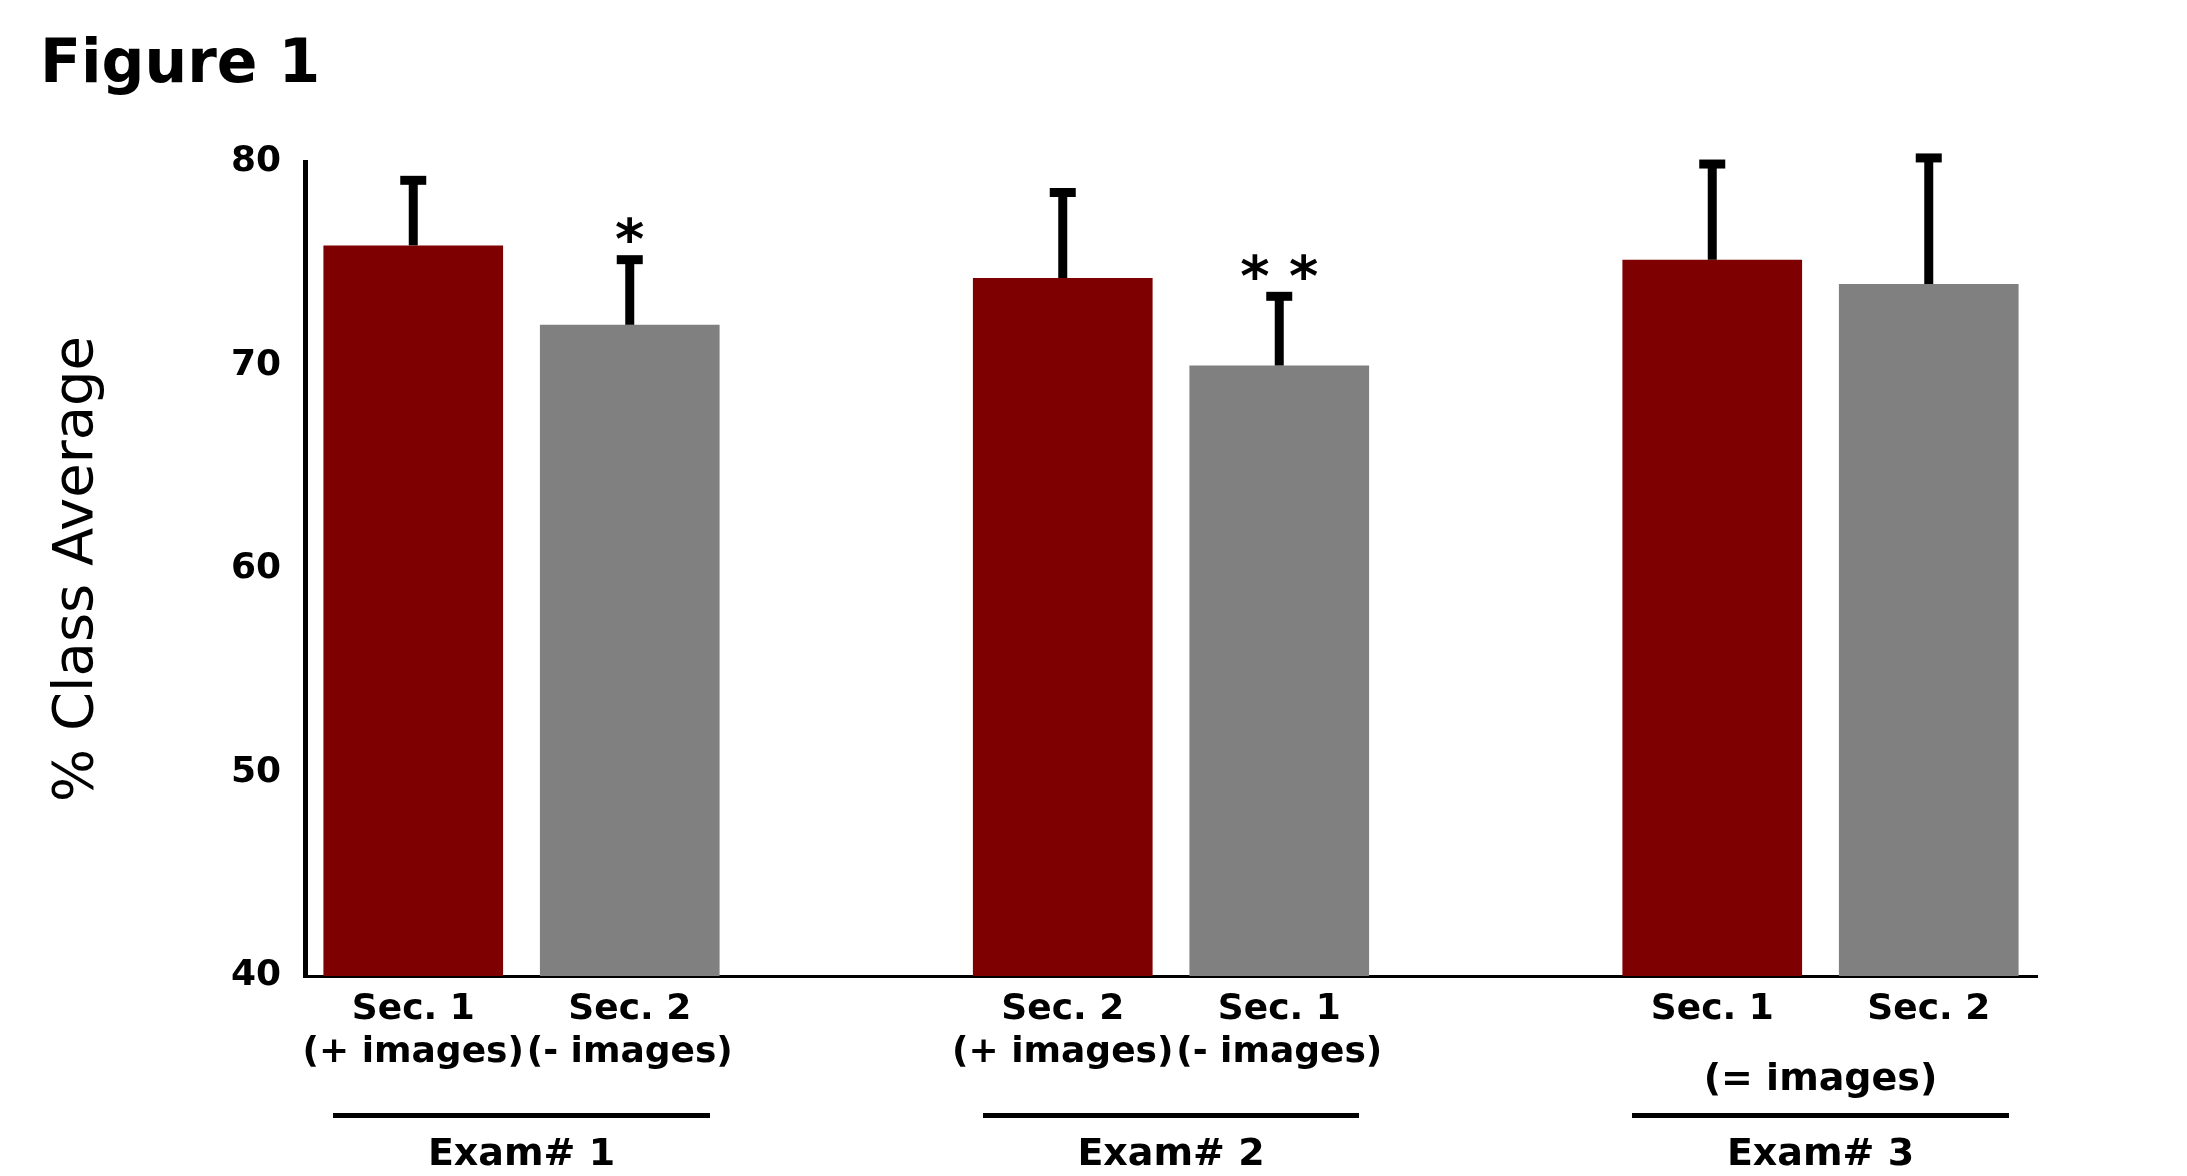 This screenshot has height=1176, width=2187. Describe the element at coordinates (73, 569) in the screenshot. I see `y-axis-title: % Class Average` at that location.